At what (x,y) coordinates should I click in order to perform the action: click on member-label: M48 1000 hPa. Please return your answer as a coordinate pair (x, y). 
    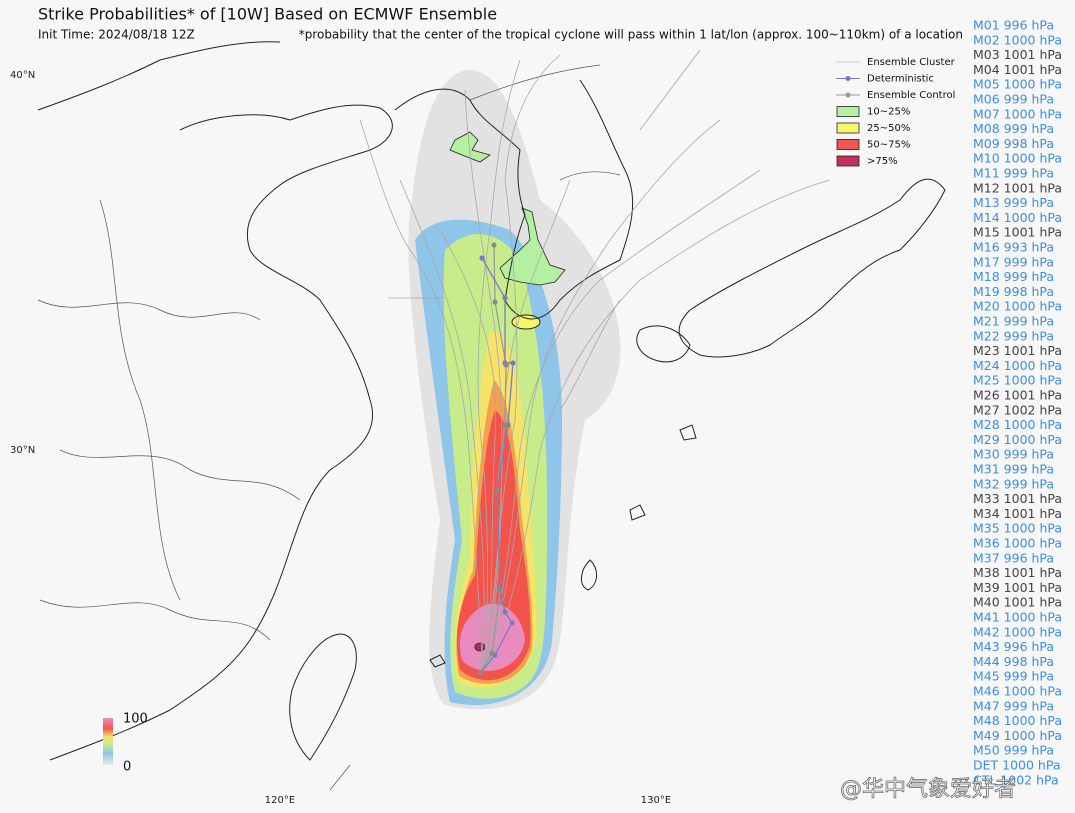
    Looking at the image, I should click on (1017, 720).